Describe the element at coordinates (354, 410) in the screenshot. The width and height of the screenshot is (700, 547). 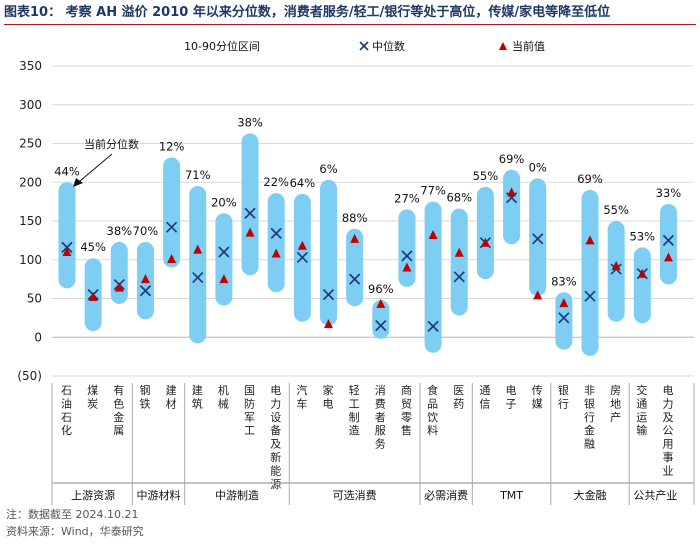
I see `category-label: 轻工制造` at that location.